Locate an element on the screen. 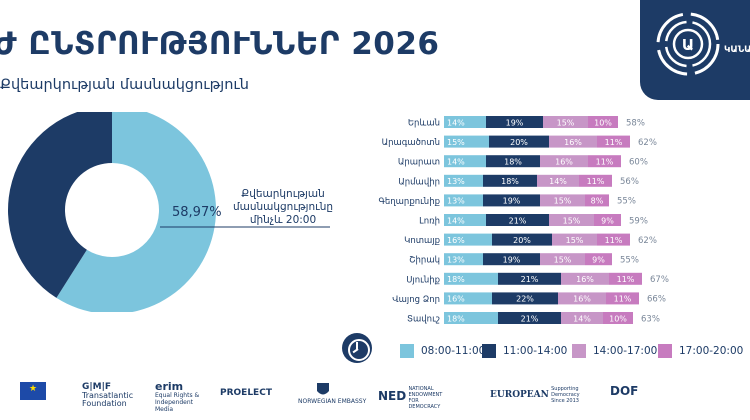  total-label: 58% is located at coordinates (635, 123).